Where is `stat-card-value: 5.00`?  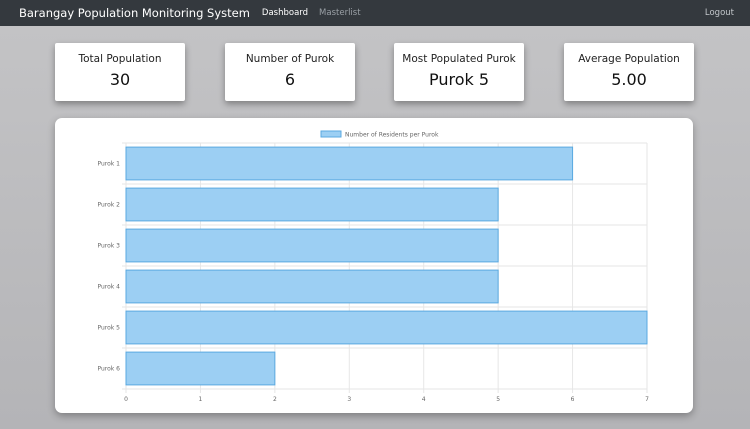 stat-card-value: 5.00 is located at coordinates (629, 79).